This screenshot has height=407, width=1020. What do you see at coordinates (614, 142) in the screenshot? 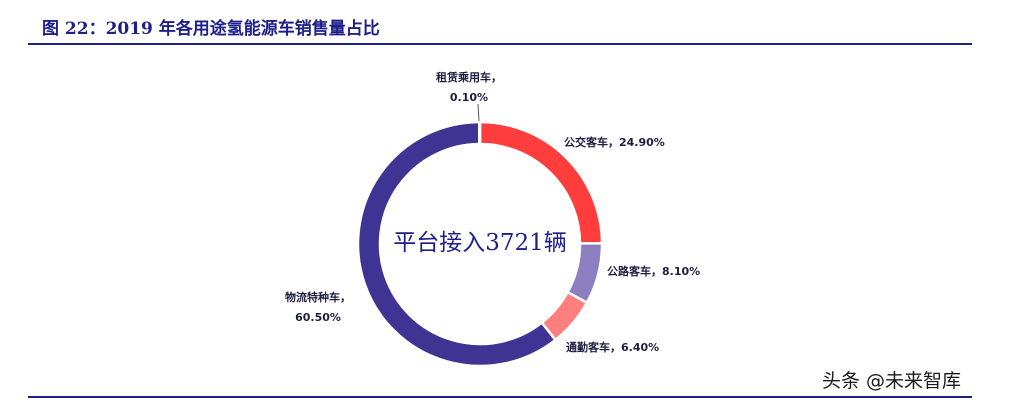
I see `slice-label-0: 公交客车，24.90%` at bounding box center [614, 142].